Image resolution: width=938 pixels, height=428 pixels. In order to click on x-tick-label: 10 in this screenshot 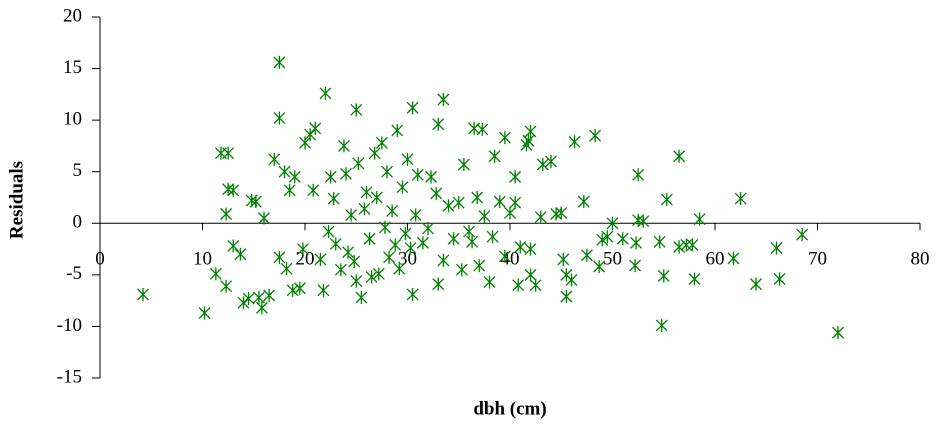, I will do `click(202, 259)`.